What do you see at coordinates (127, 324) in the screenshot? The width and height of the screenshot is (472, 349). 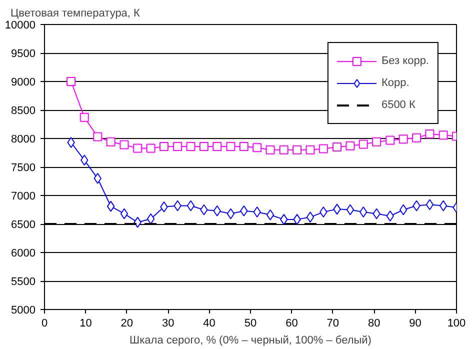 I see `x-tick-label: 20` at bounding box center [127, 324].